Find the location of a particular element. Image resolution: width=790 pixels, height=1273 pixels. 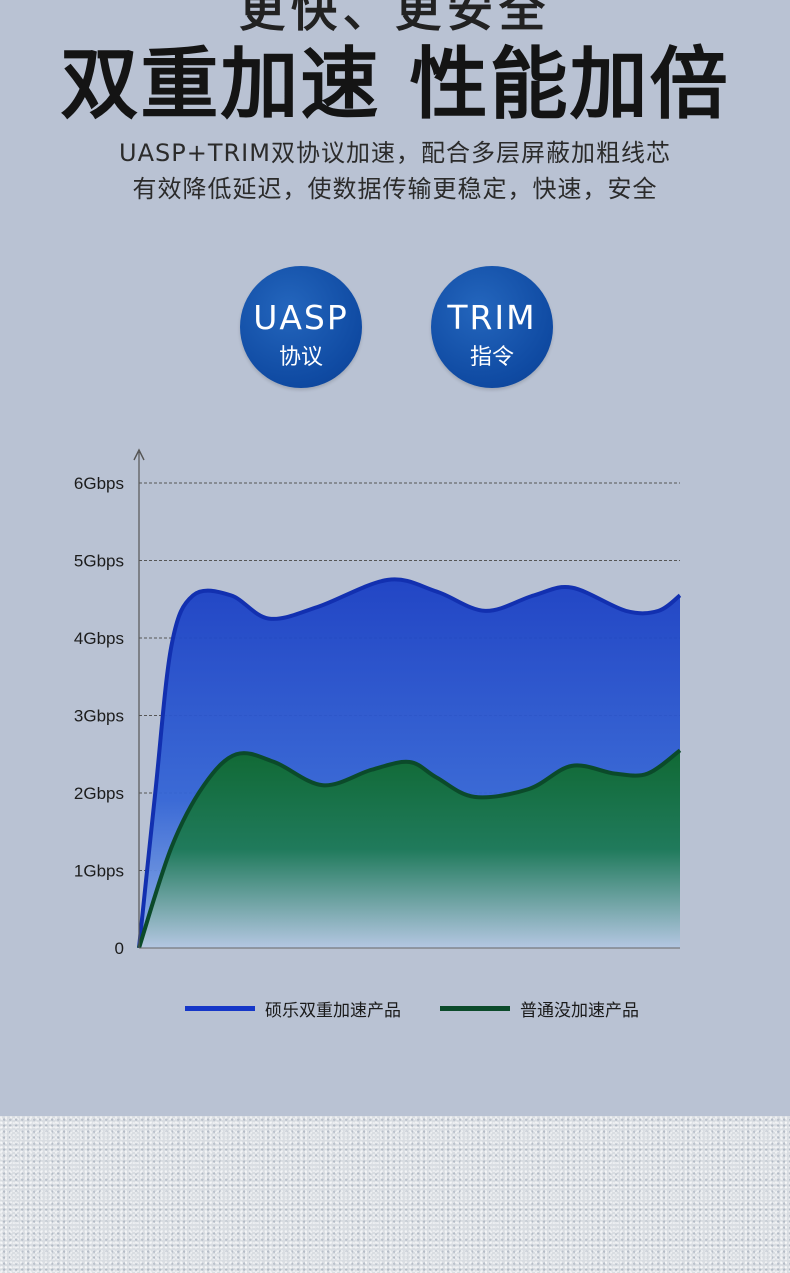

y-tick-label: 0 is located at coordinates (119, 948).